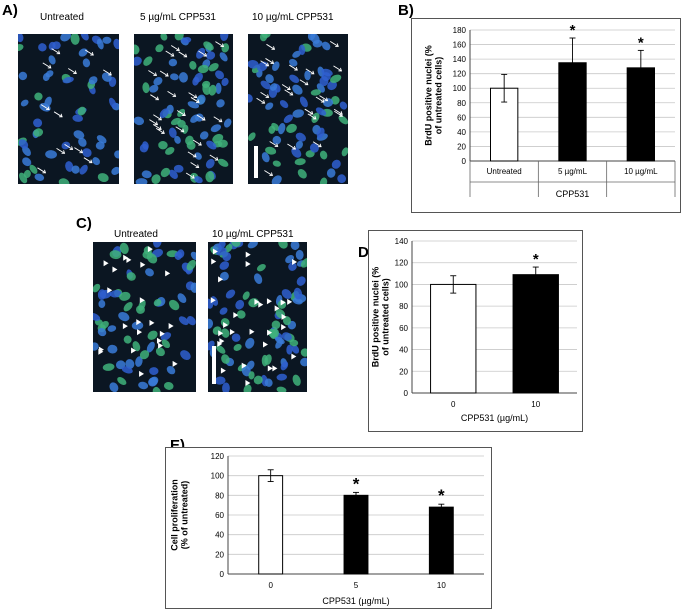 Image resolution: width=685 pixels, height=613 pixels. I want to click on panel-c-letter: C), so click(84, 223).